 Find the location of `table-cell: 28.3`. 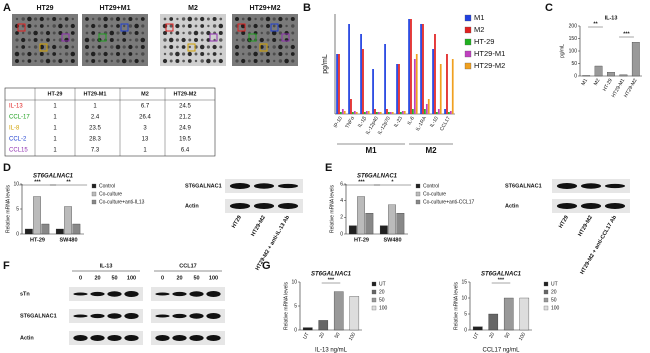

table-cell: 28.3 is located at coordinates (95, 140).